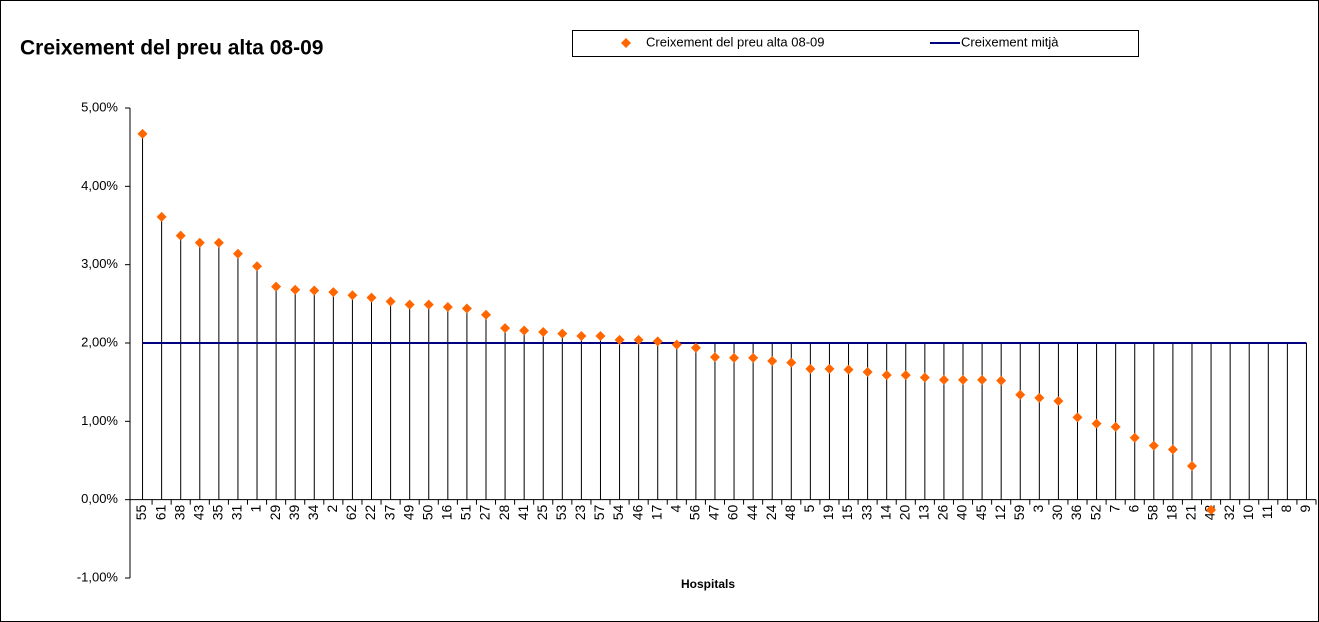 The height and width of the screenshot is (622, 1319). Describe the element at coordinates (943, 512) in the screenshot. I see `x-tick-label: 26` at that location.